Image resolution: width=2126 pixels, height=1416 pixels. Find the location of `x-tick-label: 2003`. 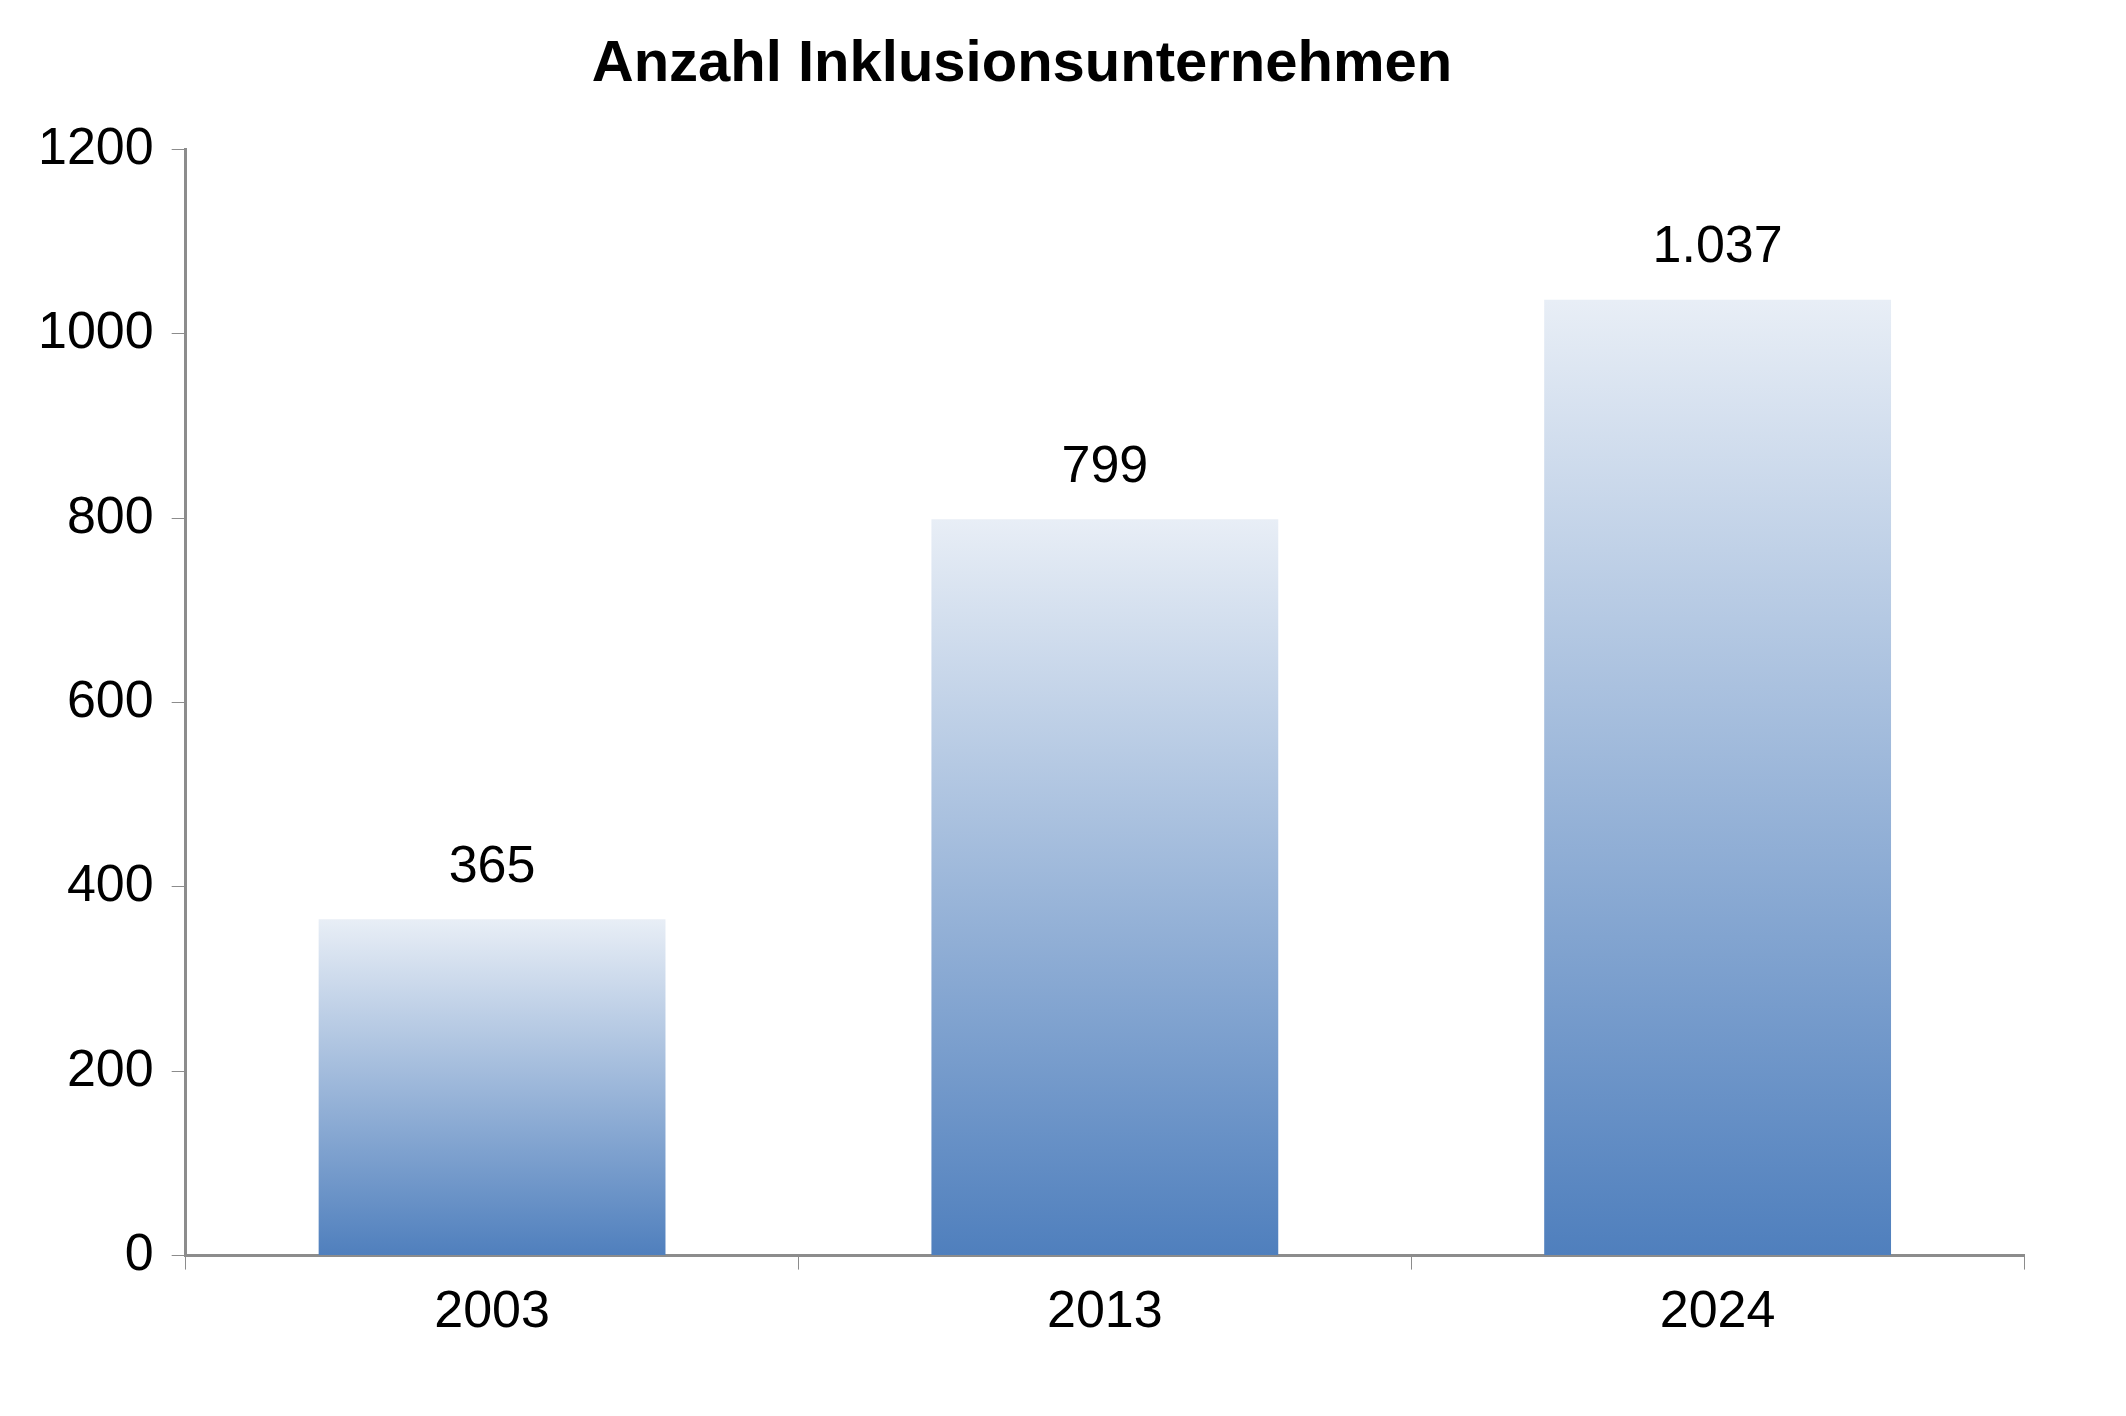

x-tick-label: 2003 is located at coordinates (492, 1309).